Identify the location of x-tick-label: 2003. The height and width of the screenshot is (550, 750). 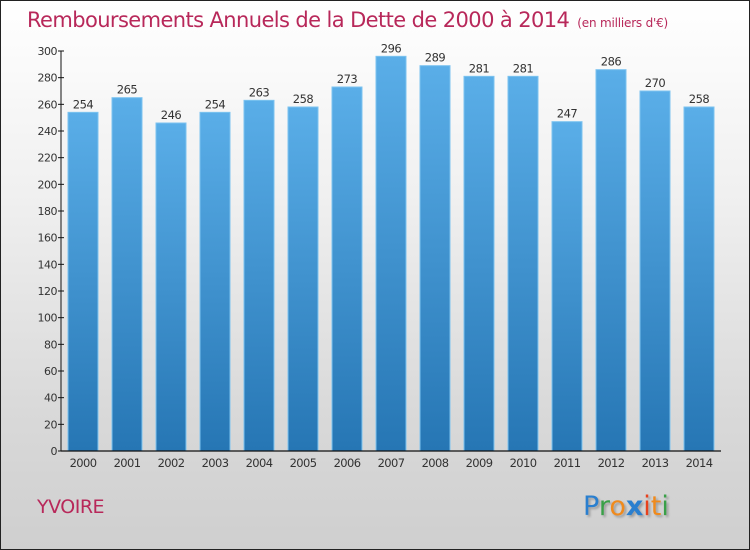
(215, 463).